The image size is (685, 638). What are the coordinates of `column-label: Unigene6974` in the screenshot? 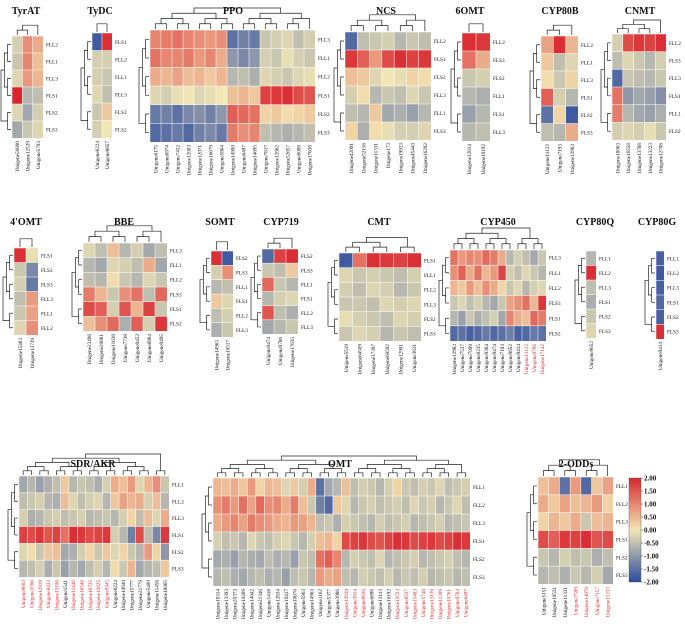 It's located at (168, 159).